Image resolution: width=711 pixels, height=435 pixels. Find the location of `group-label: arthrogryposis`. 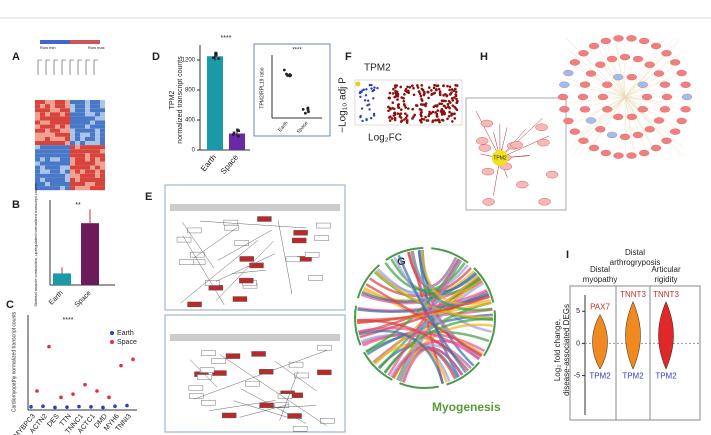

group-label: arthrogryposis is located at coordinates (635, 262).